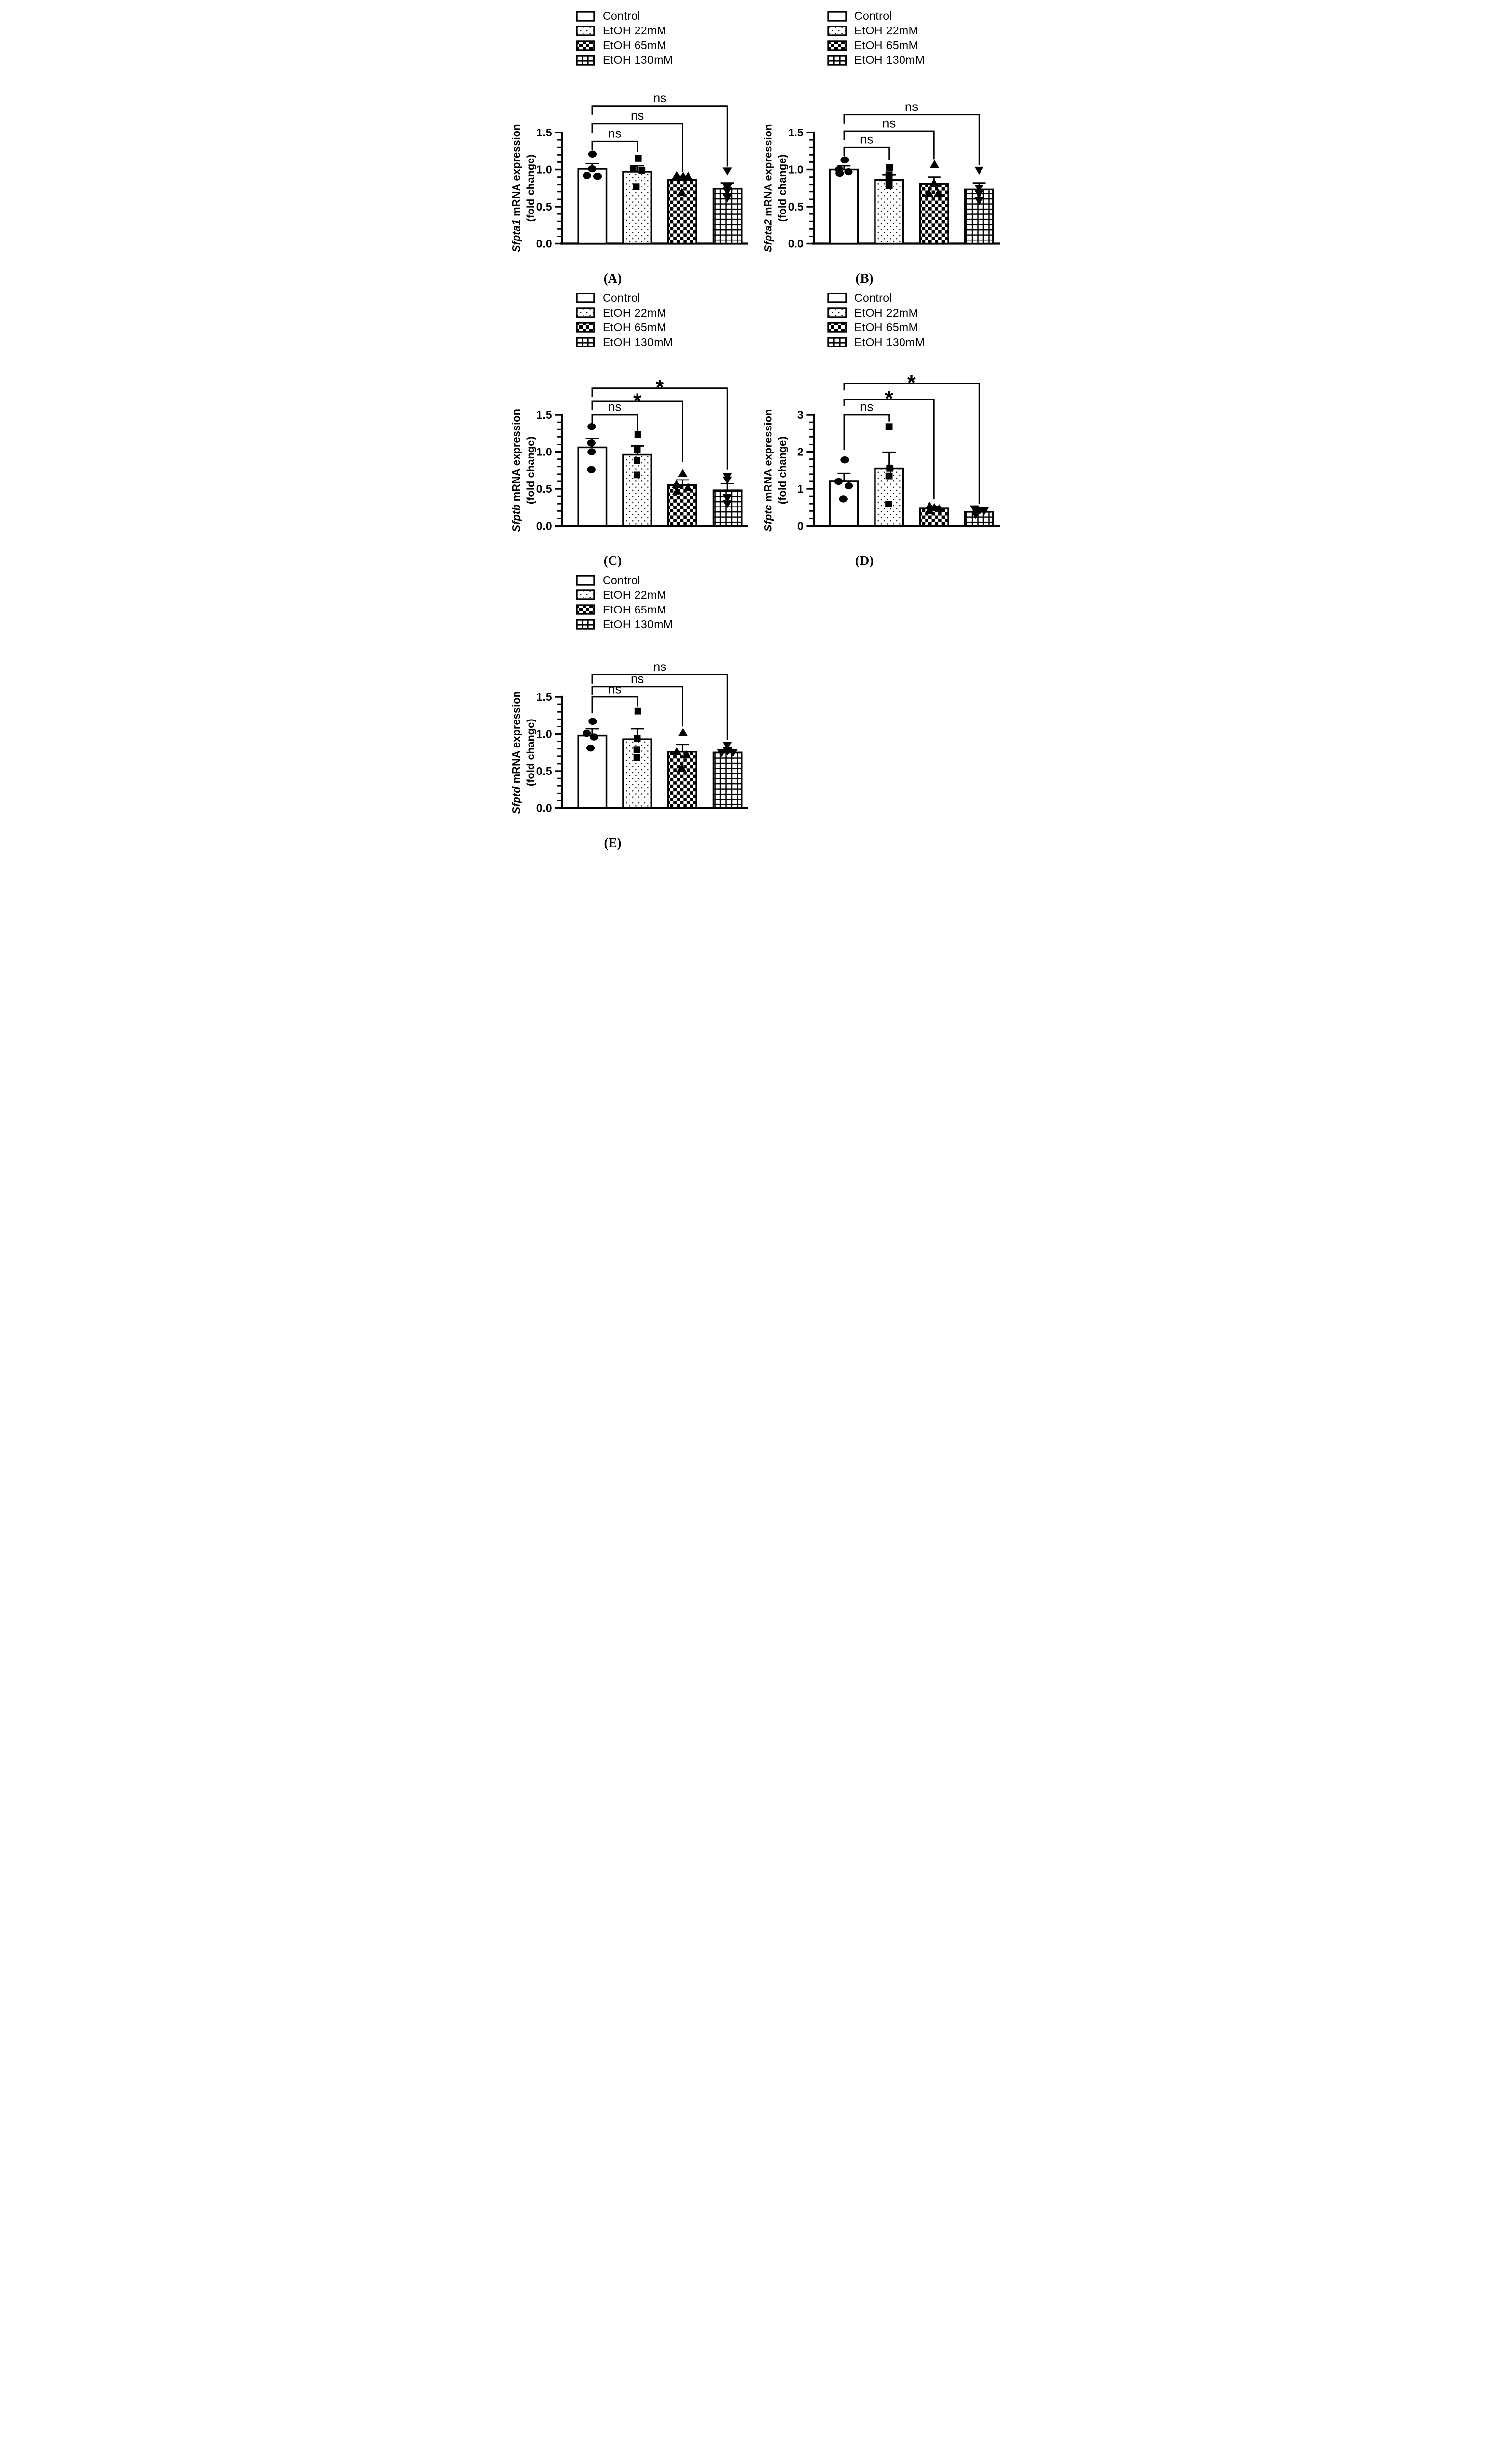 Image resolution: width=1512 pixels, height=2454 pixels. What do you see at coordinates (727, 778) in the screenshot?
I see `bar-etoh-130mm` at bounding box center [727, 778].